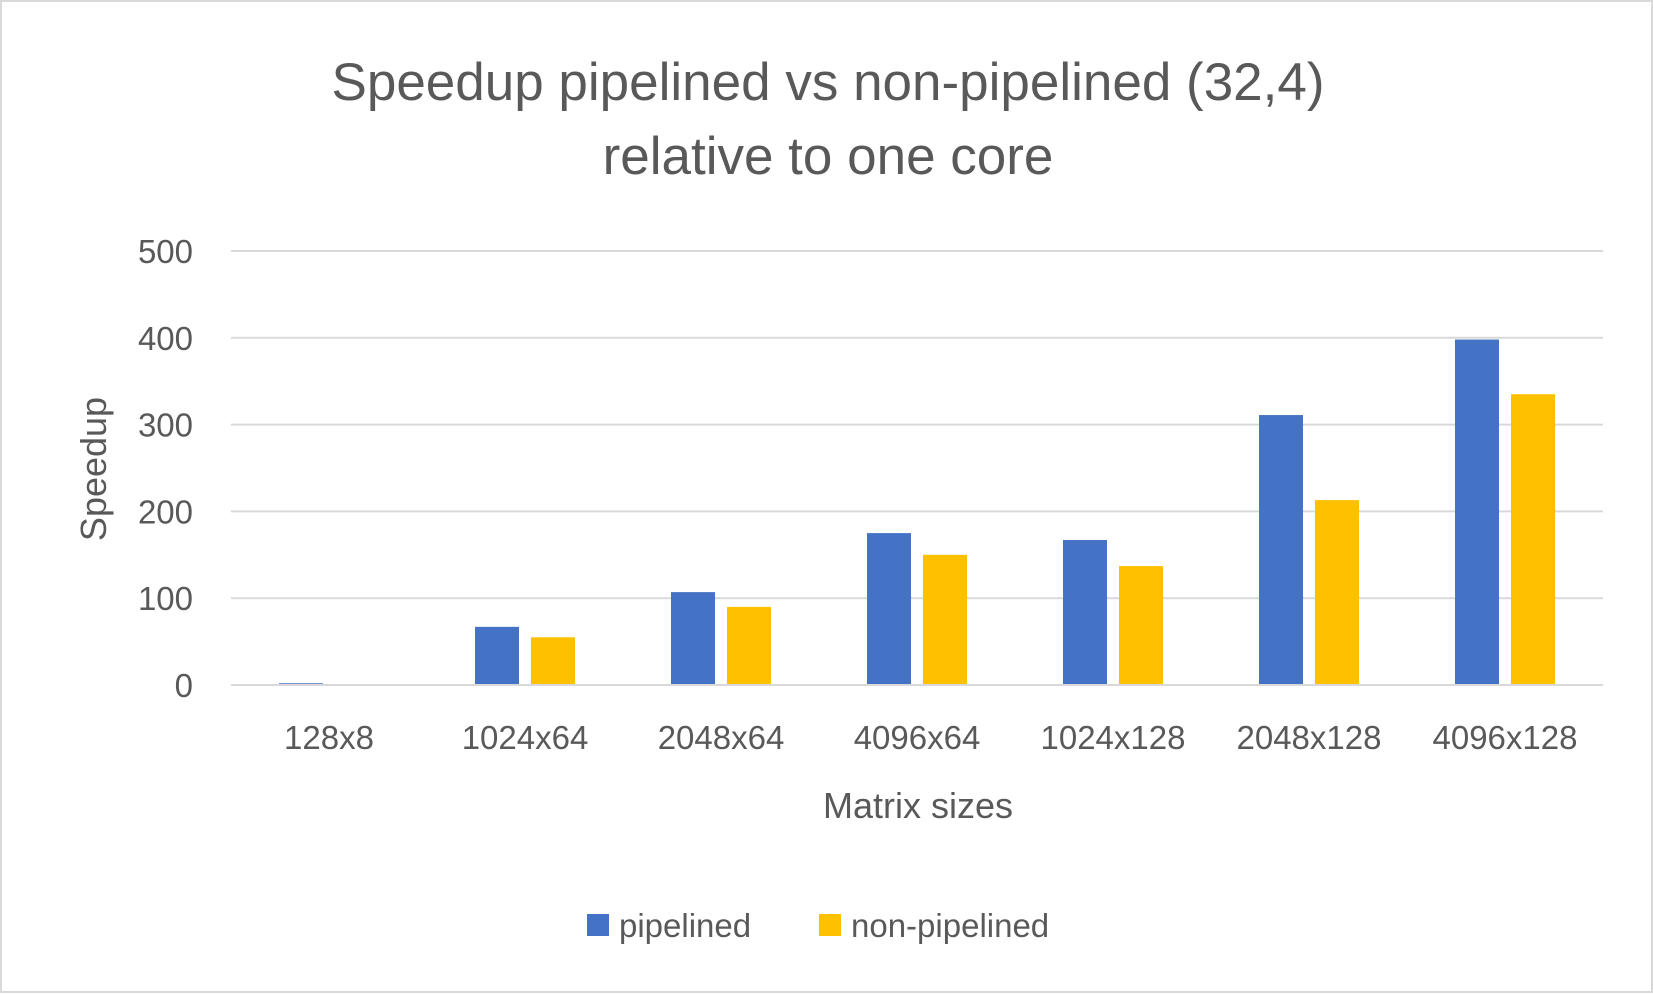 The image size is (1653, 995). I want to click on legend-label-non-pipelined: non-pipelined, so click(950, 925).